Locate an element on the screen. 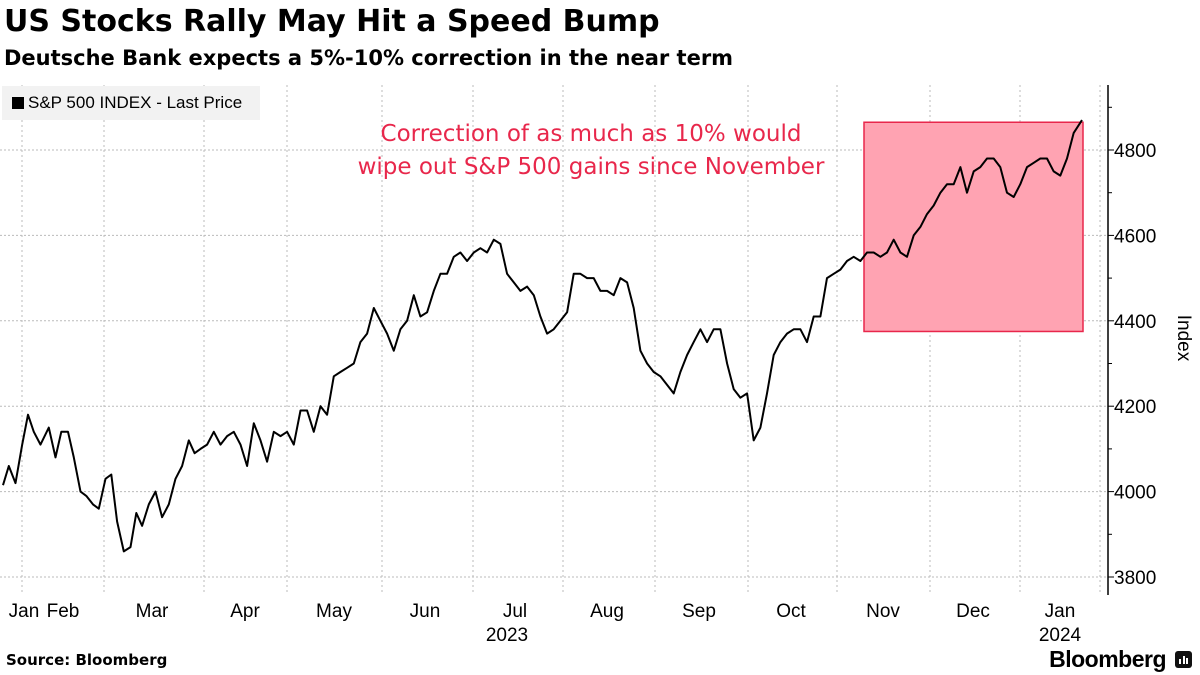  highlight-region is located at coordinates (973, 227).